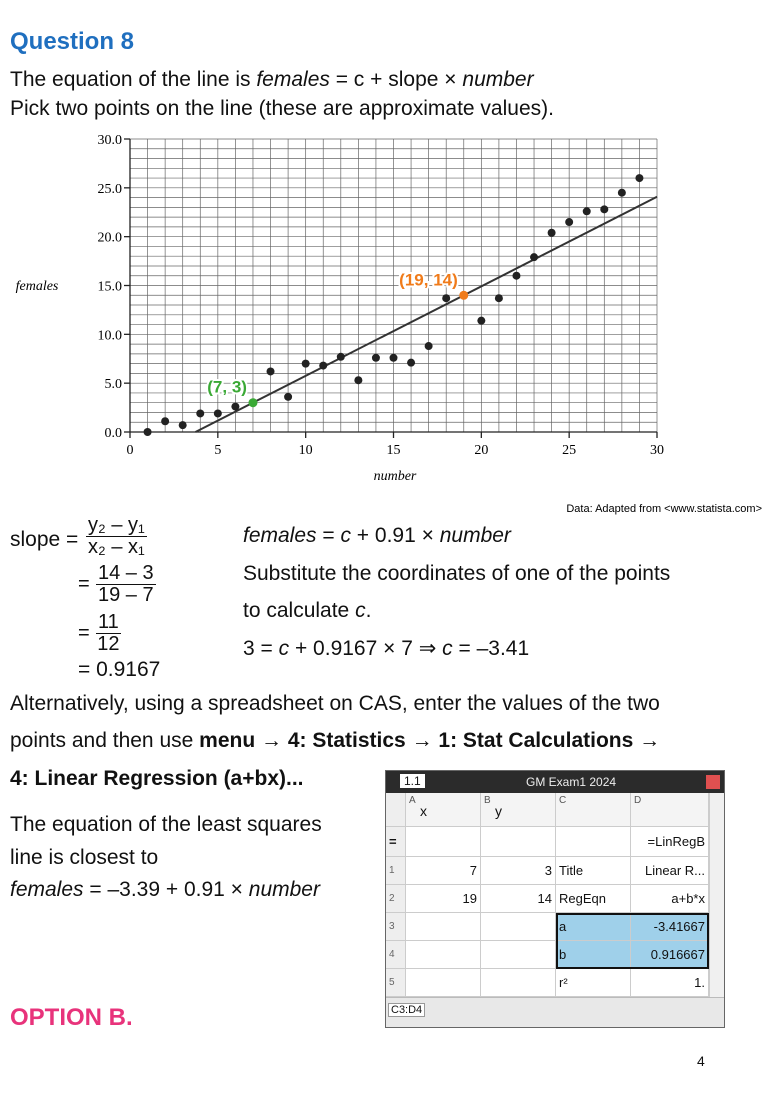 This screenshot has width=768, height=1110. Describe the element at coordinates (716, 895) in the screenshot. I see `scrollbar` at that location.